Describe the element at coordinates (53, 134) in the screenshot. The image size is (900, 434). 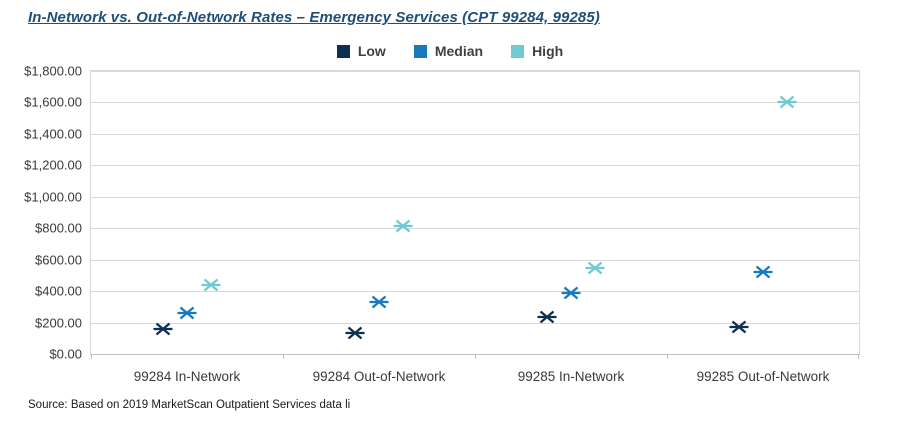
I see `y-axis-label: $1,400.00` at that location.